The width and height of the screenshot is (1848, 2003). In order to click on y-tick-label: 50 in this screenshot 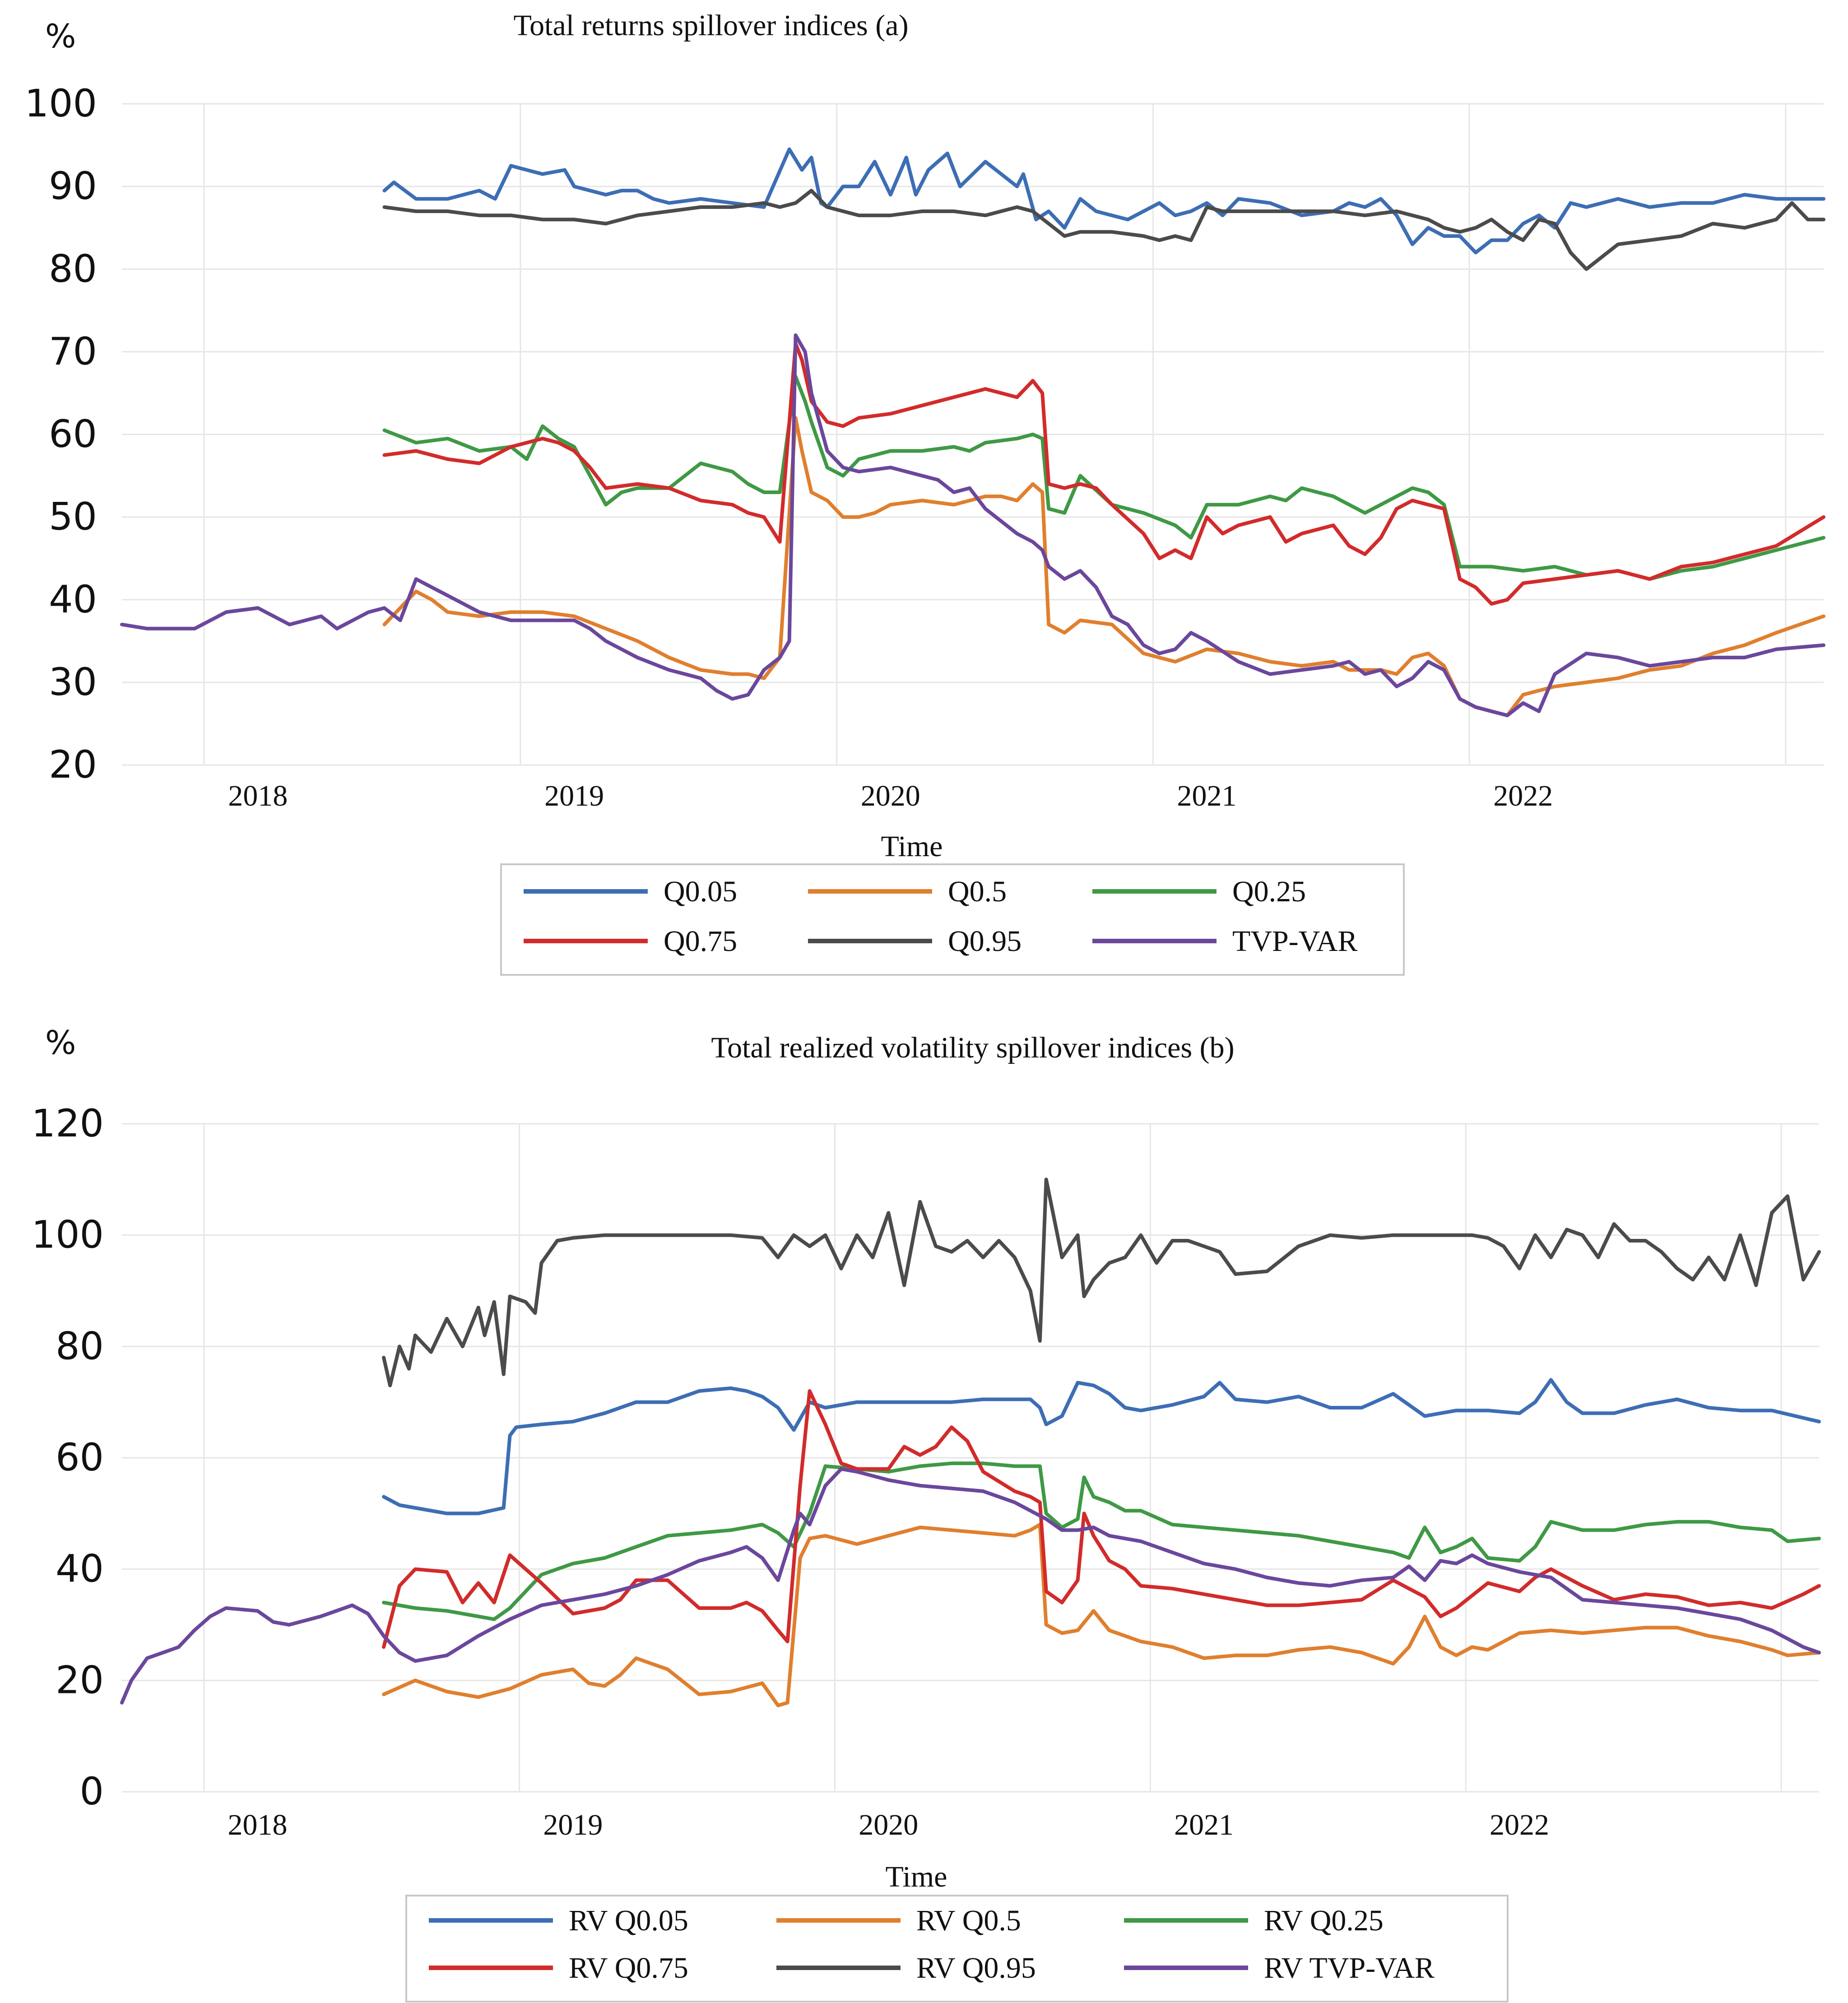, I will do `click(73, 517)`.